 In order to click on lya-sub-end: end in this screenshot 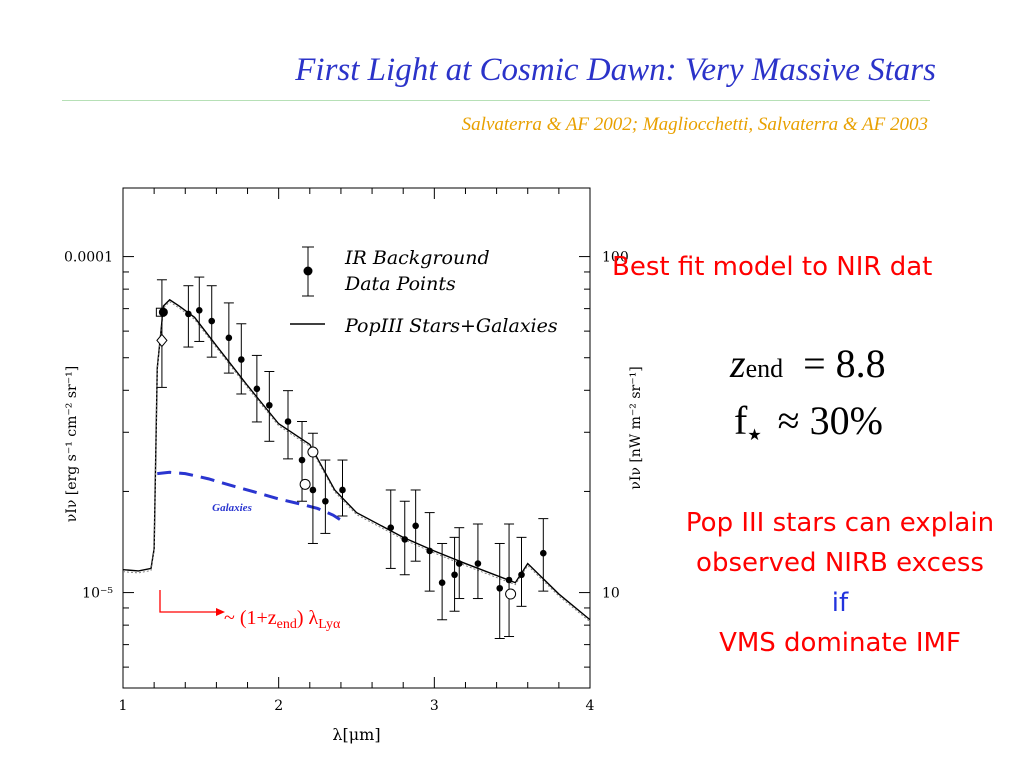, I will do `click(287, 624)`.